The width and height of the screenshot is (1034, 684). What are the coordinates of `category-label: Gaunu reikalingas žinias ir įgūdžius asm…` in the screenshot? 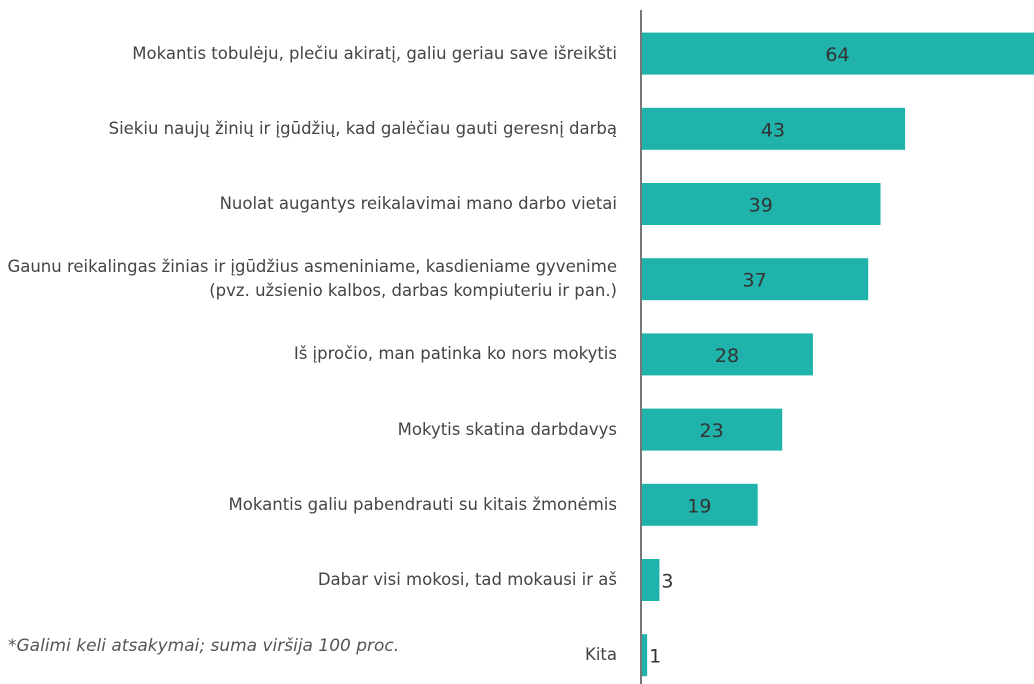 It's located at (312, 279).